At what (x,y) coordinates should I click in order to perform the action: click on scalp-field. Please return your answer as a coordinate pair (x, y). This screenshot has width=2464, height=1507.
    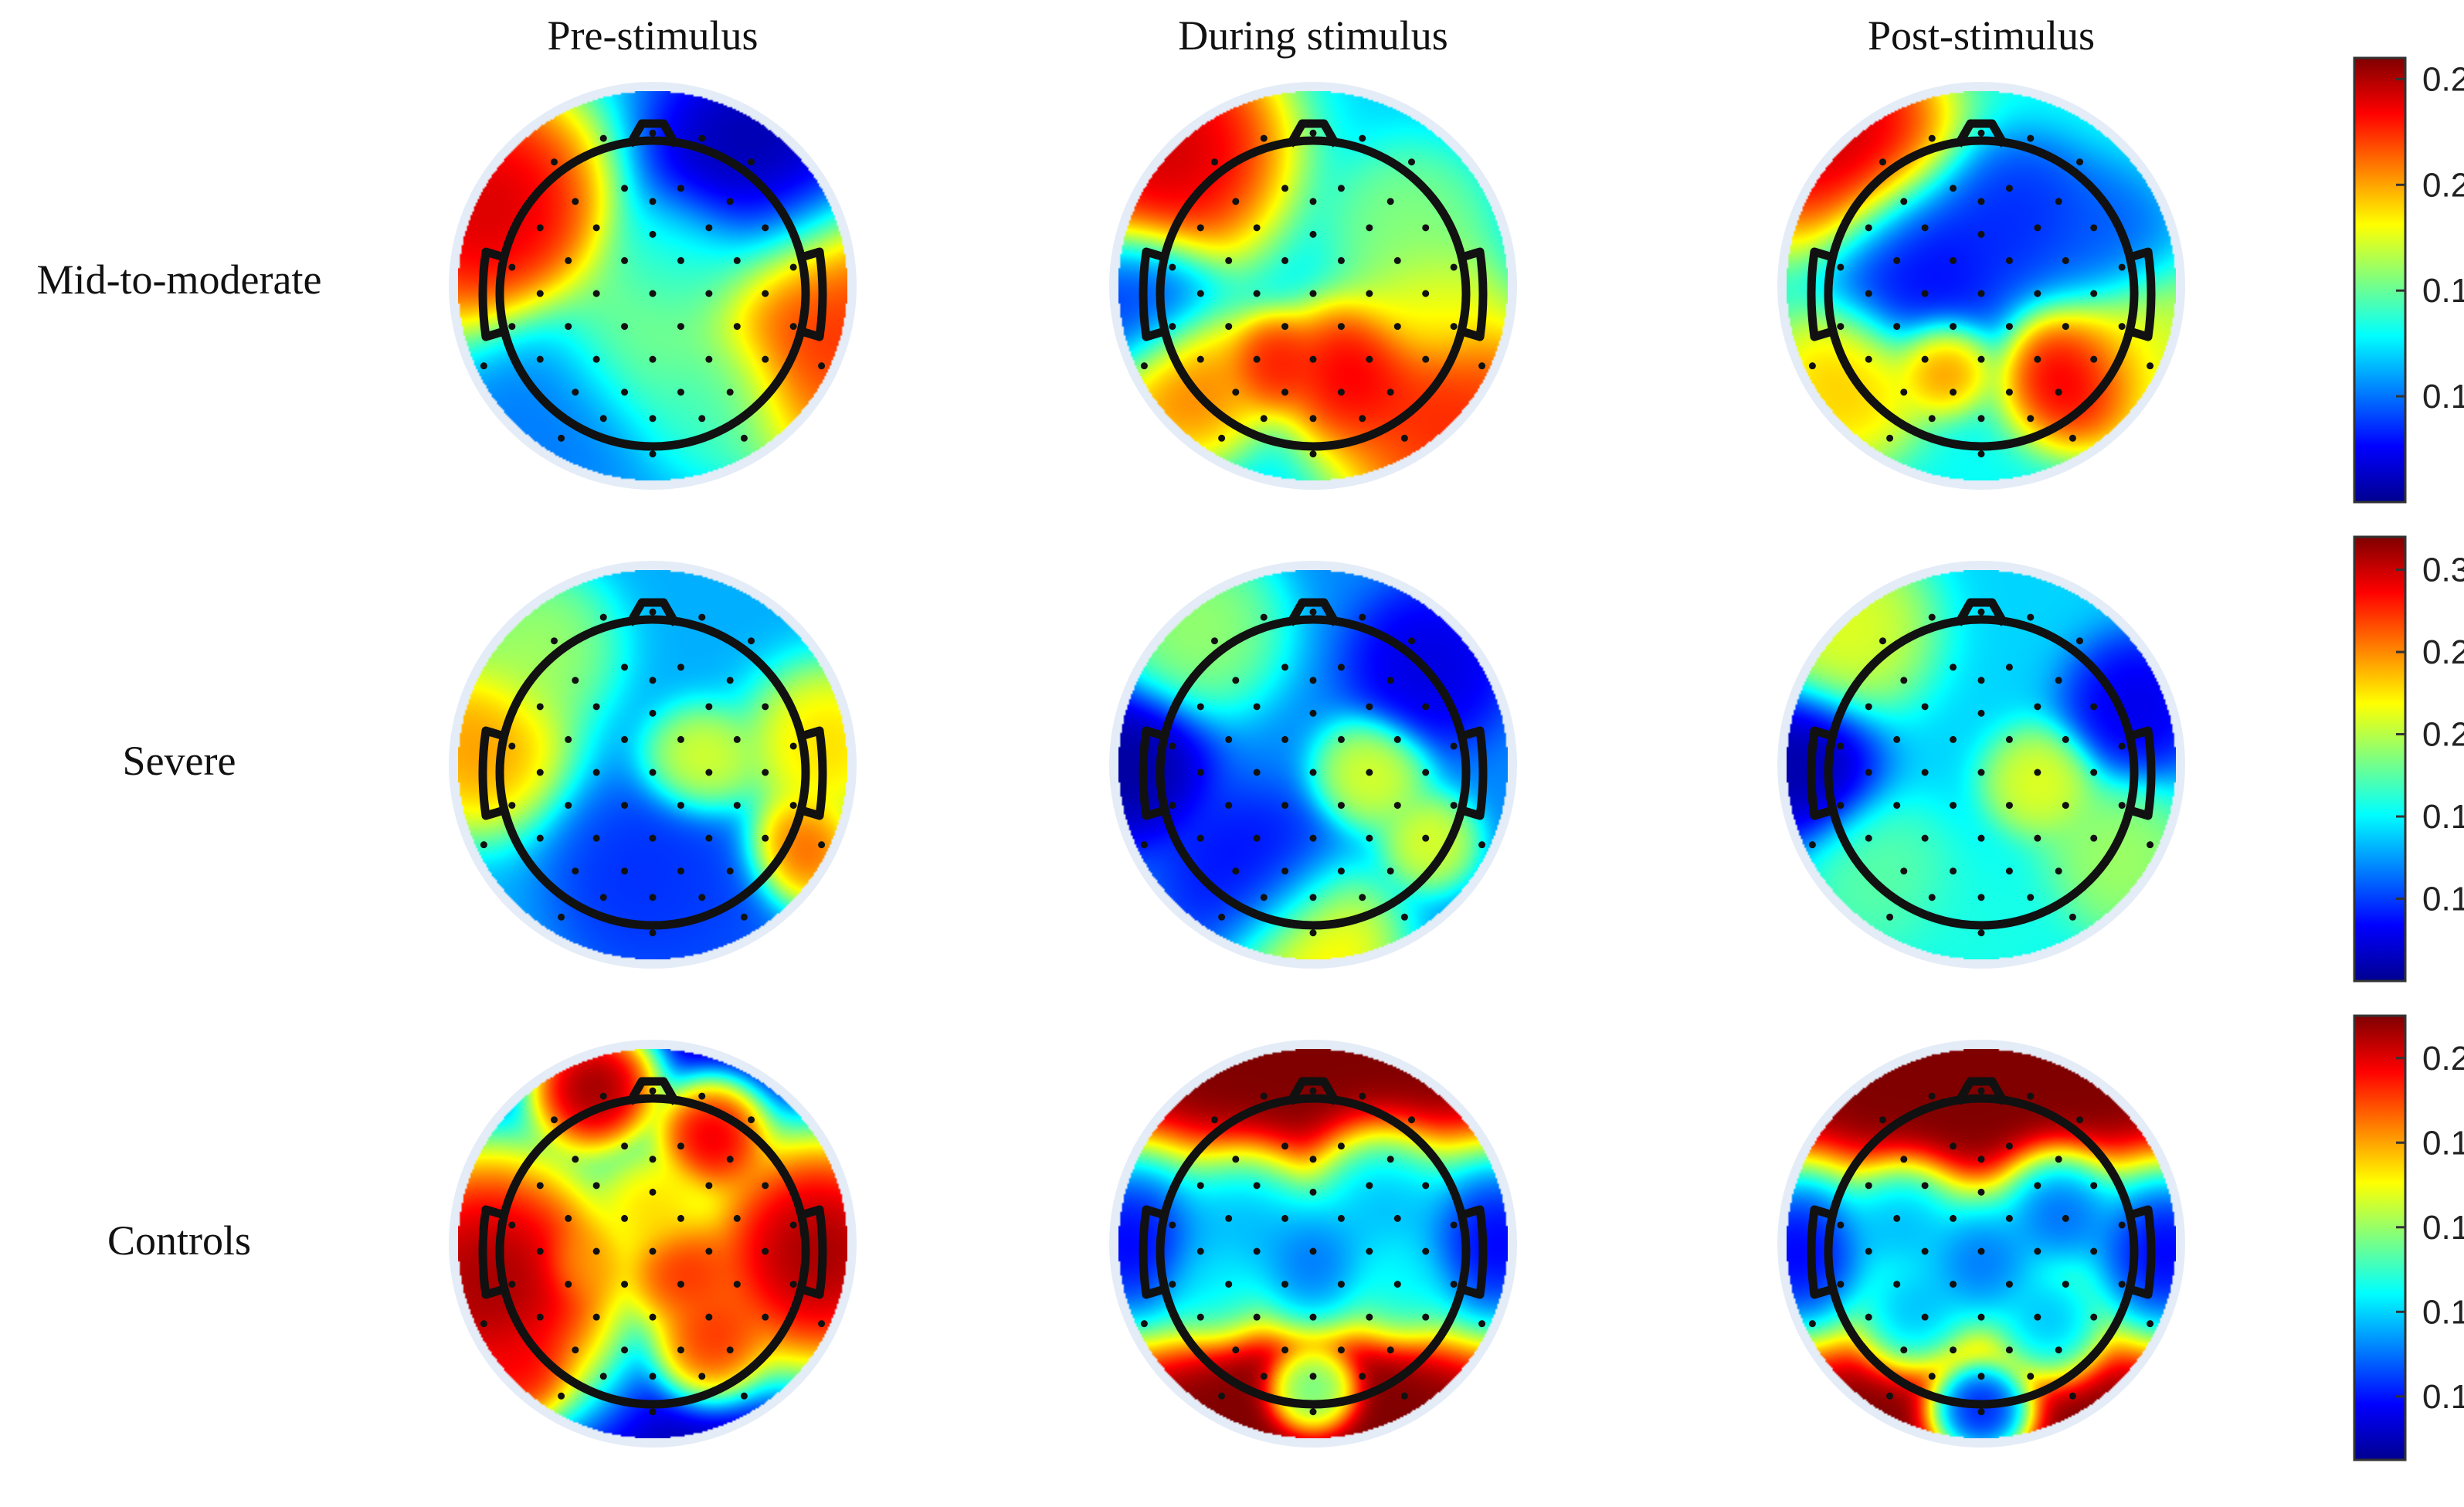
    Looking at the image, I should click on (1313, 285).